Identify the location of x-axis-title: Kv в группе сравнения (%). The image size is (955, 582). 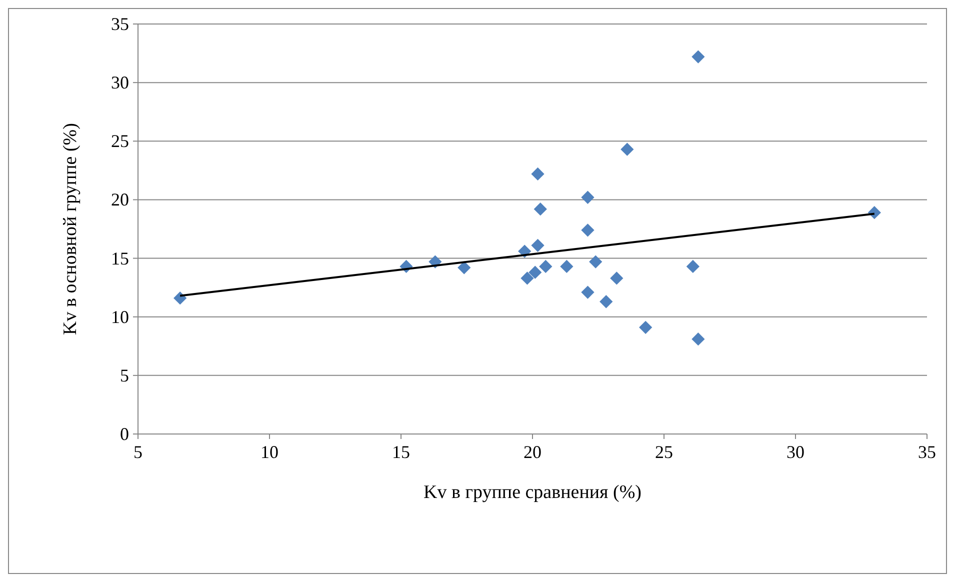
(533, 492).